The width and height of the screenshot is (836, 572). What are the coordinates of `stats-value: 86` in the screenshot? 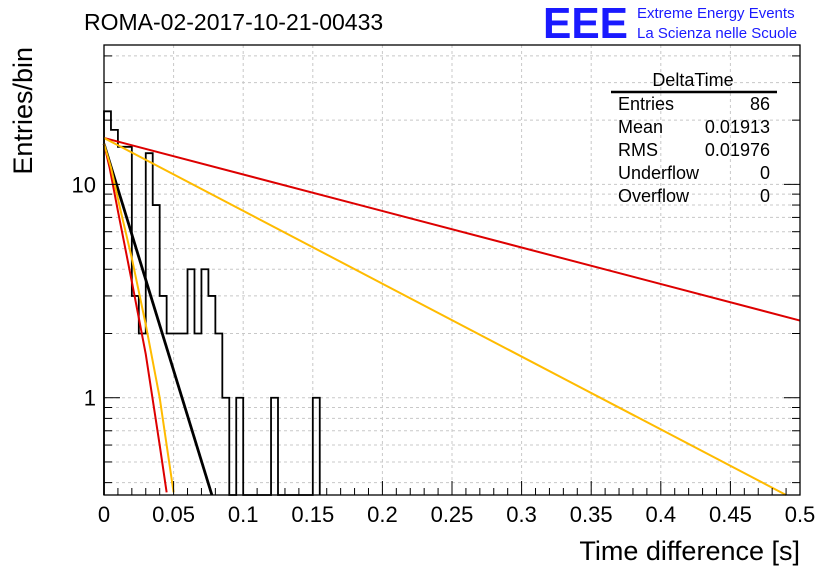 It's located at (760, 104).